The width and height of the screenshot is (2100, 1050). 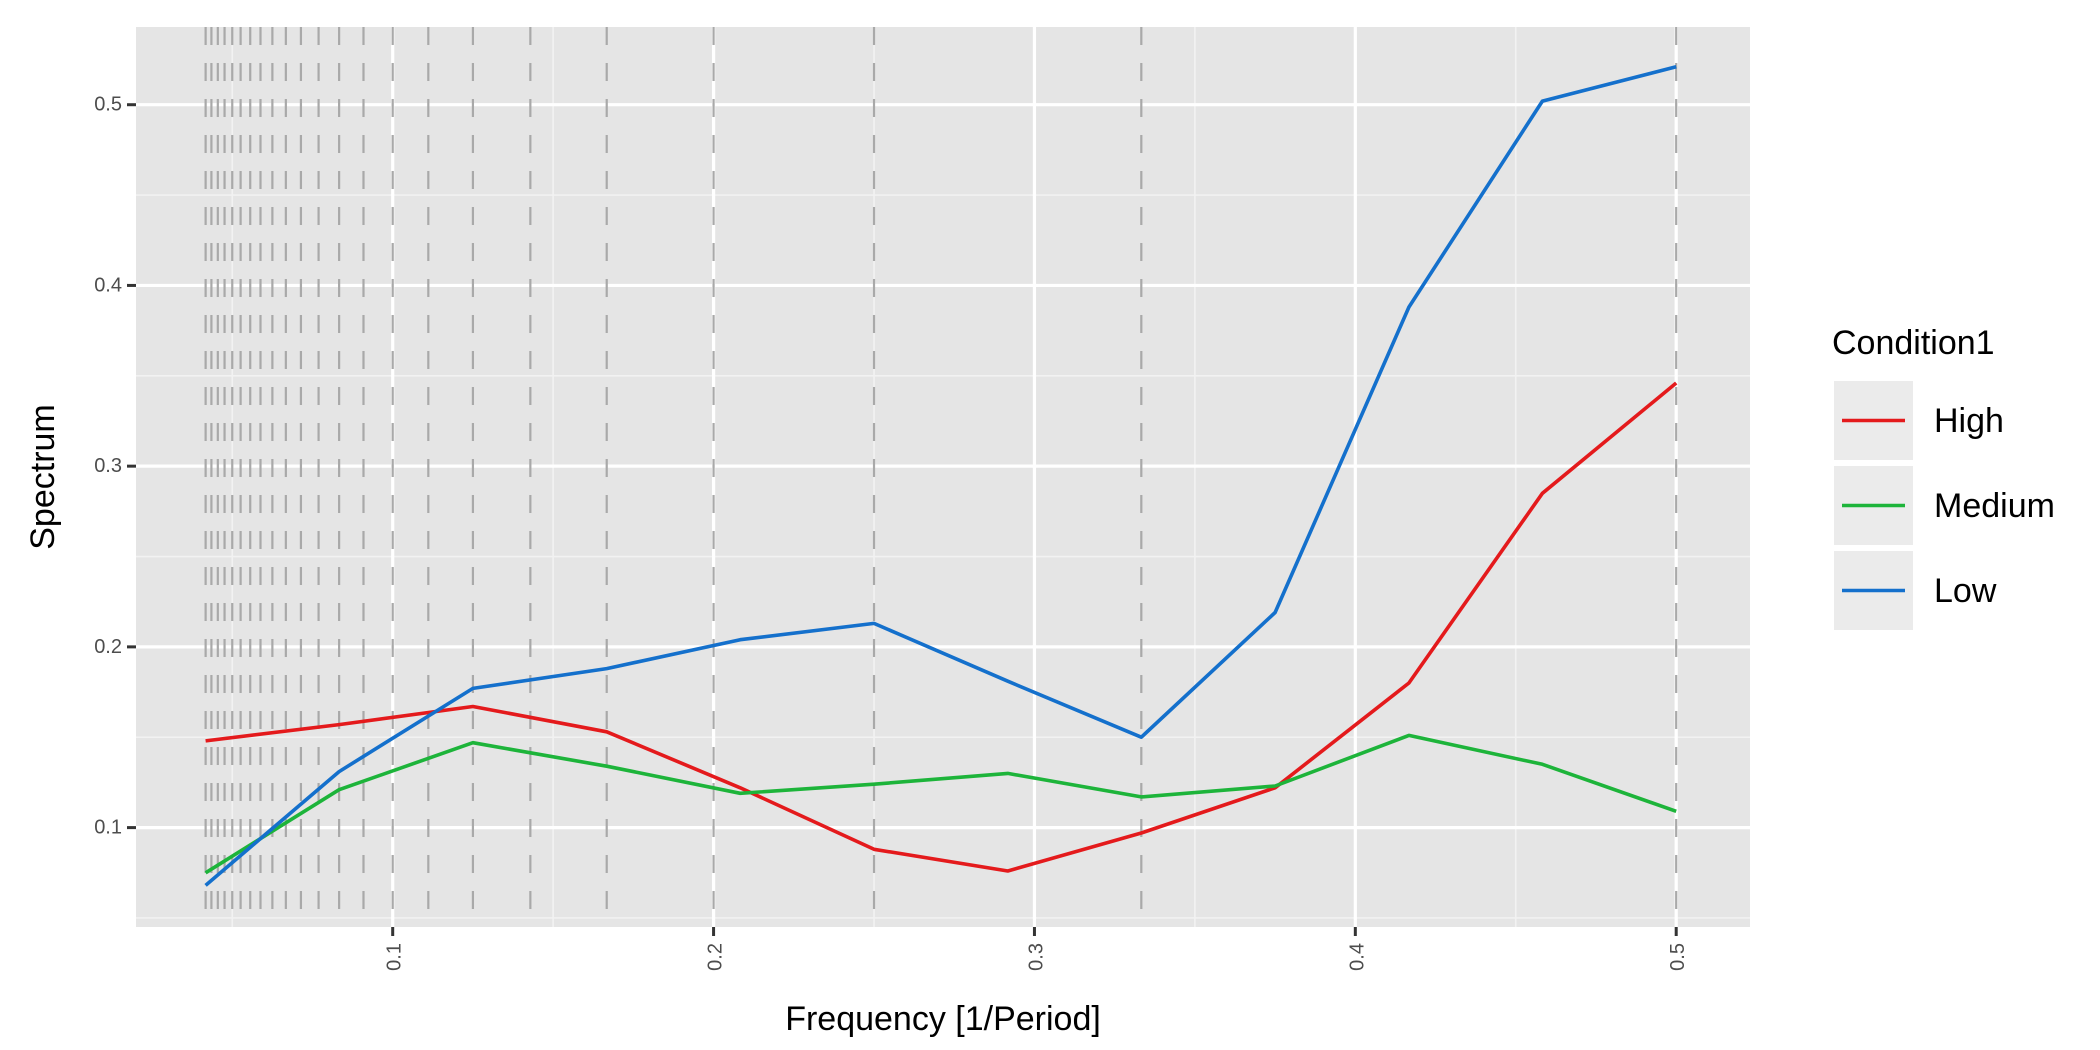 I want to click on x-tick-label: 0.3, so click(x=1036, y=957).